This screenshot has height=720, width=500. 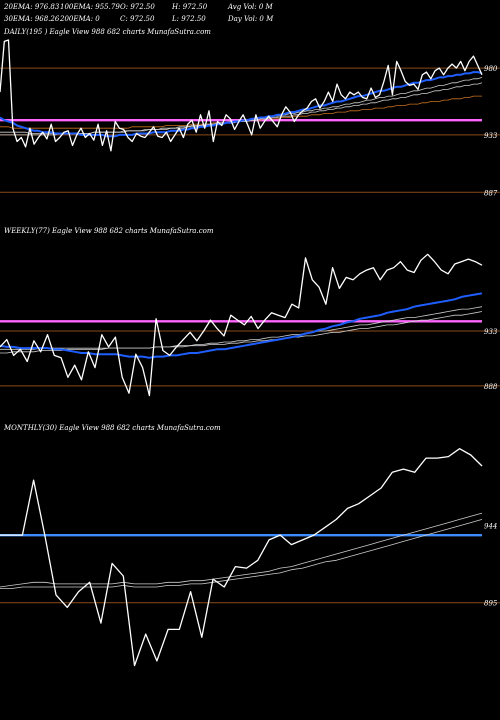 What do you see at coordinates (491, 387) in the screenshot?
I see `y-tick-label: 888` at bounding box center [491, 387].